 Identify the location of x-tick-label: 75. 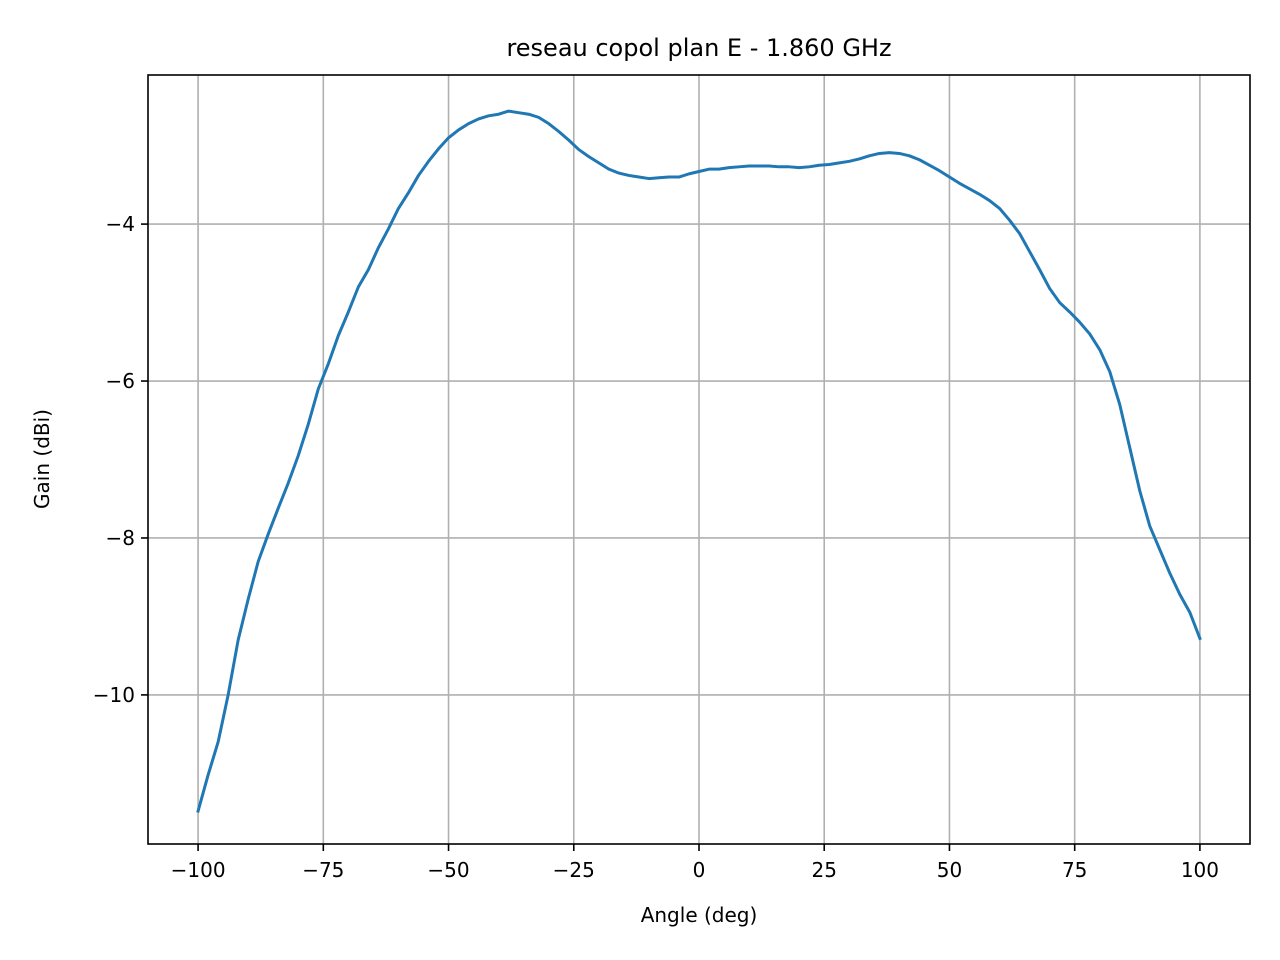
(1074, 870).